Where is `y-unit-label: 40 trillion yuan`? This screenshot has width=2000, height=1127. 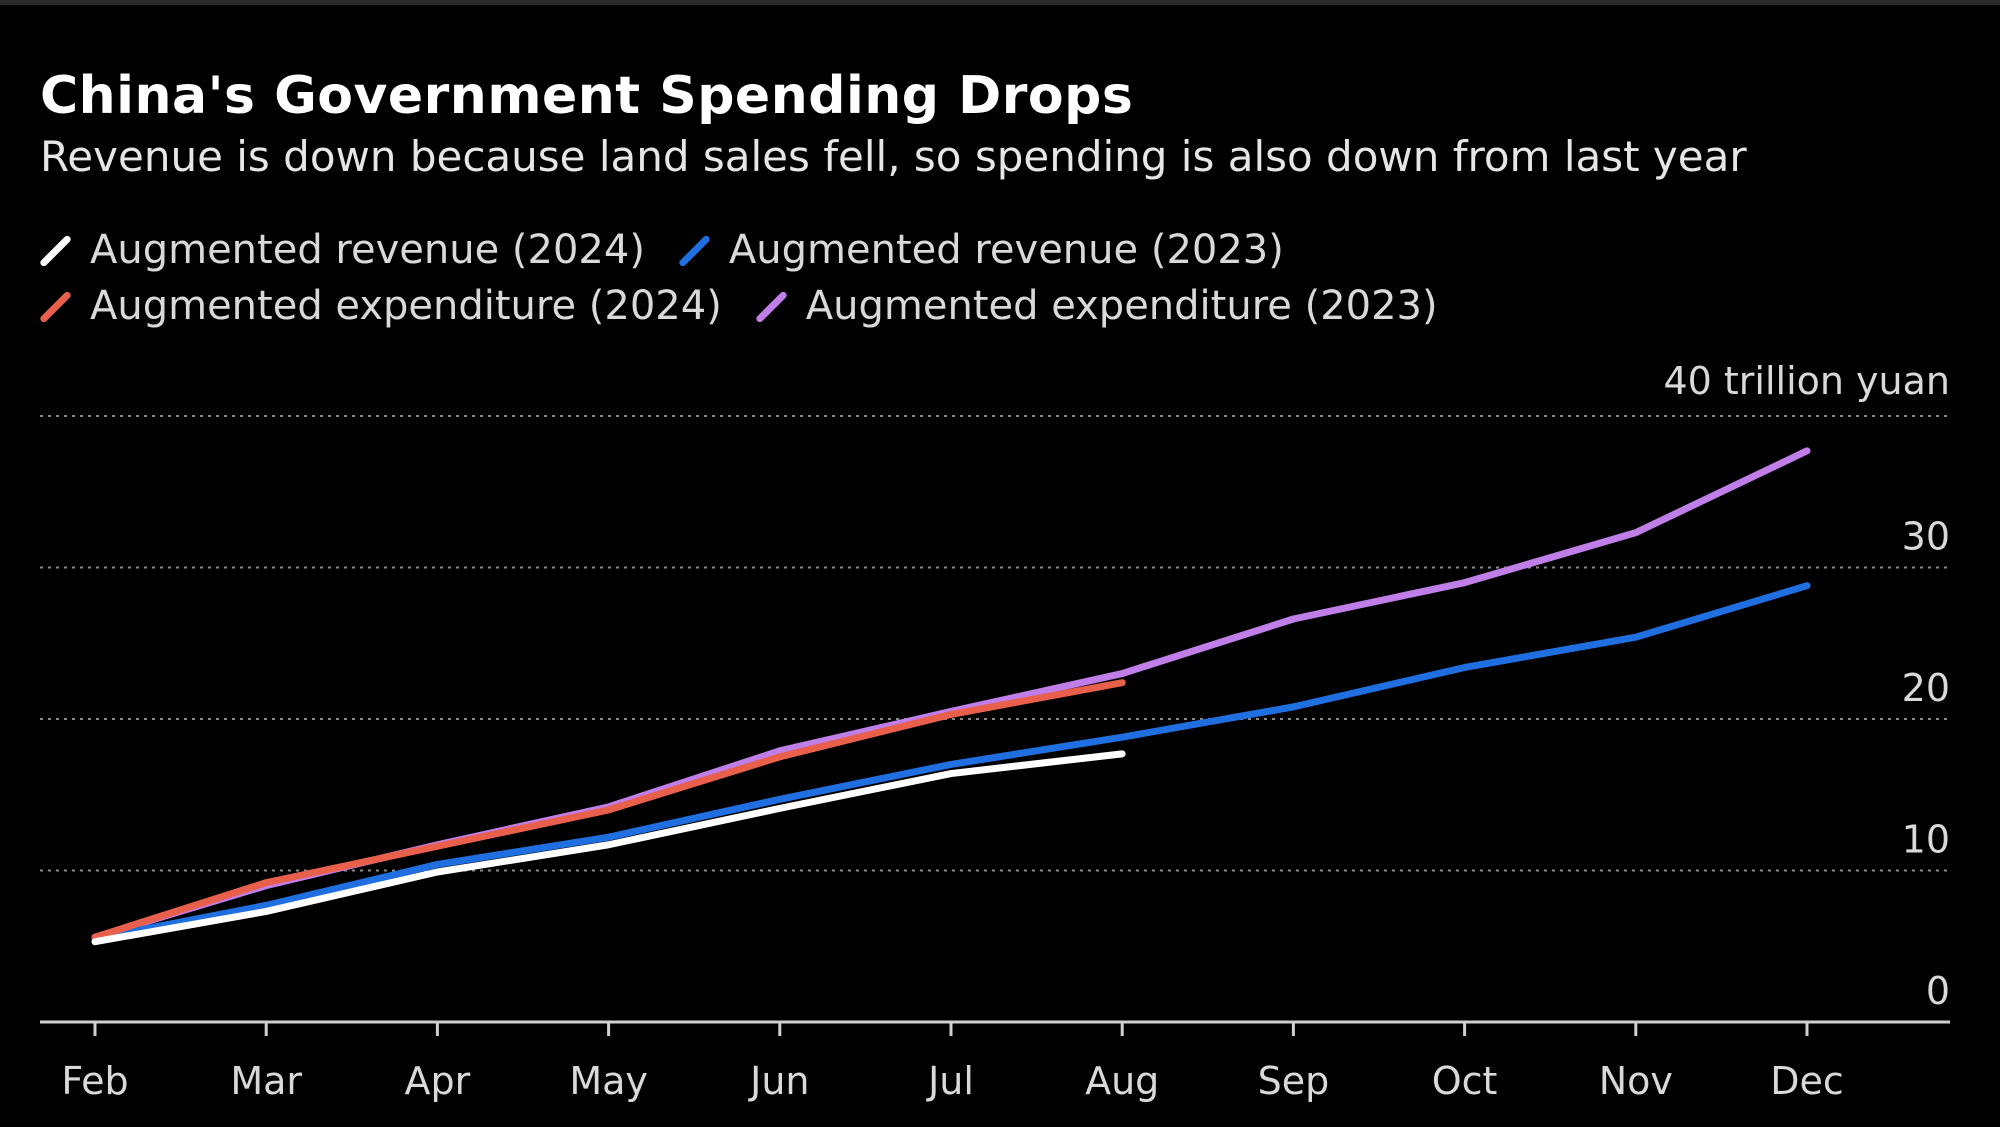
y-unit-label: 40 trillion yuan is located at coordinates (1806, 381).